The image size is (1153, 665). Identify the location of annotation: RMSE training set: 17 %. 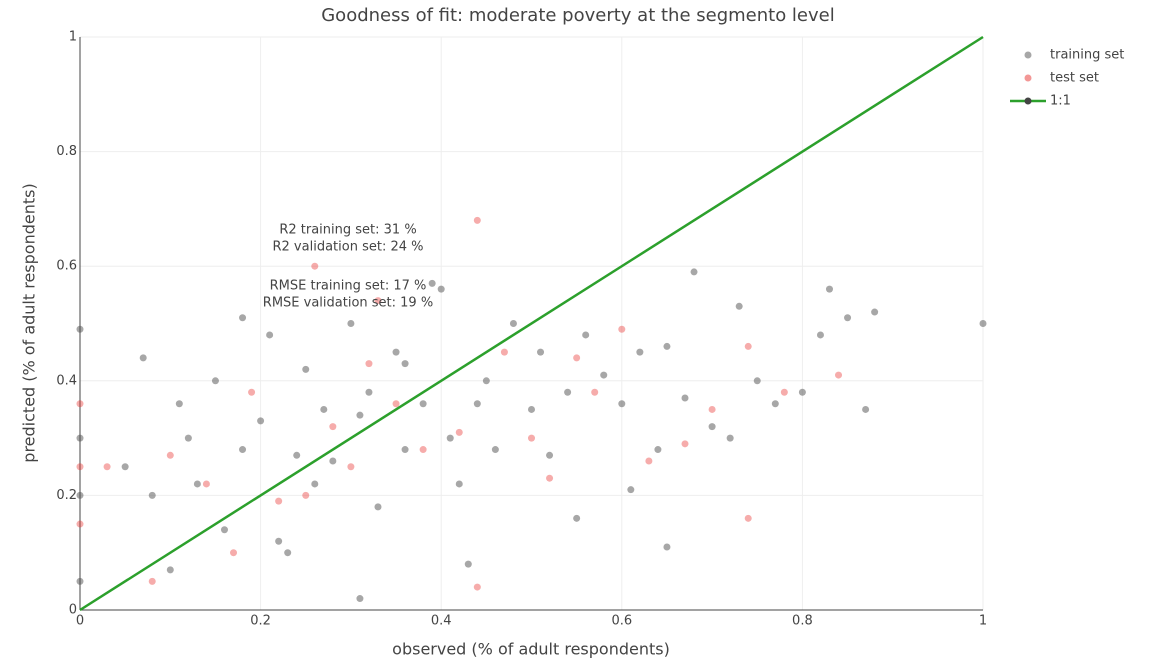
(348, 286).